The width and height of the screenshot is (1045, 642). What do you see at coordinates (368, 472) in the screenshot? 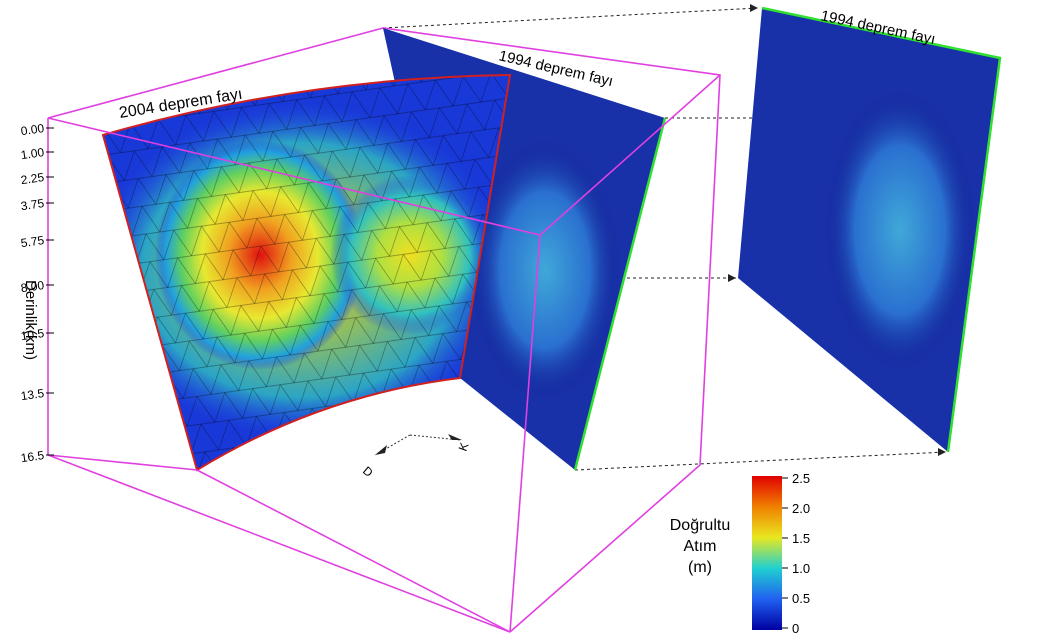
I see `compass-label: D` at bounding box center [368, 472].